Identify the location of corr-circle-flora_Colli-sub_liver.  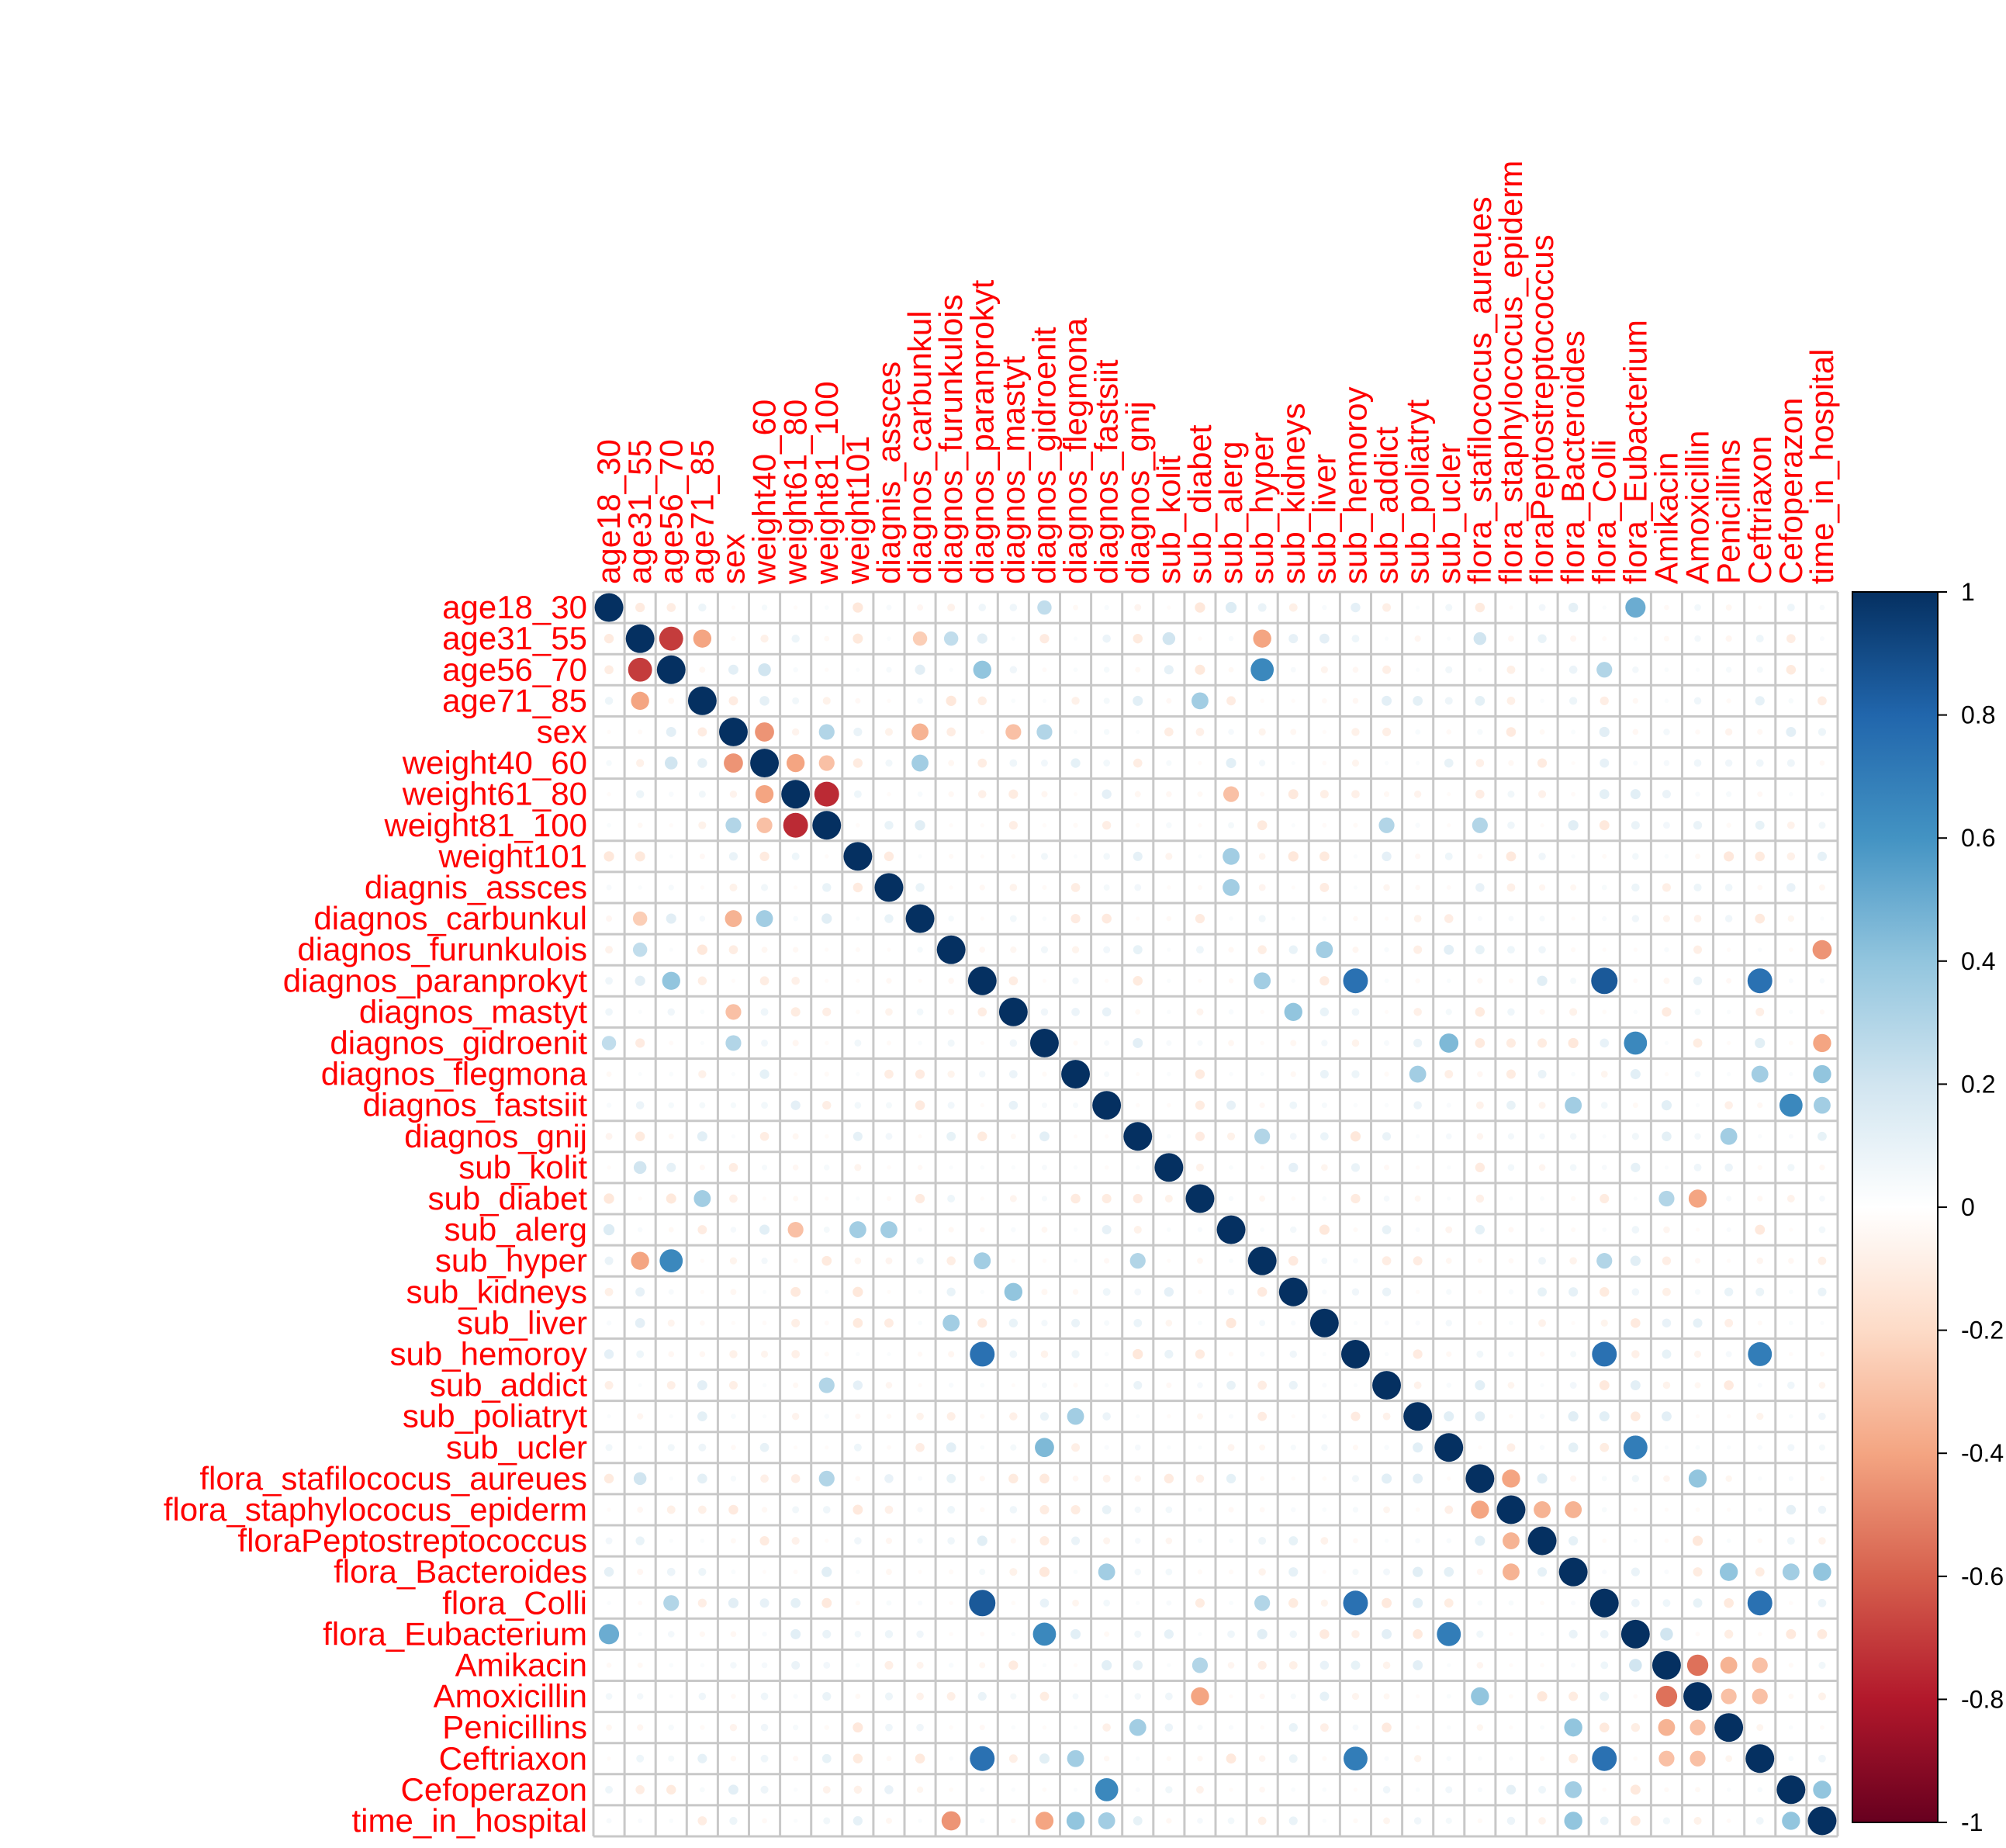
(1324, 1603).